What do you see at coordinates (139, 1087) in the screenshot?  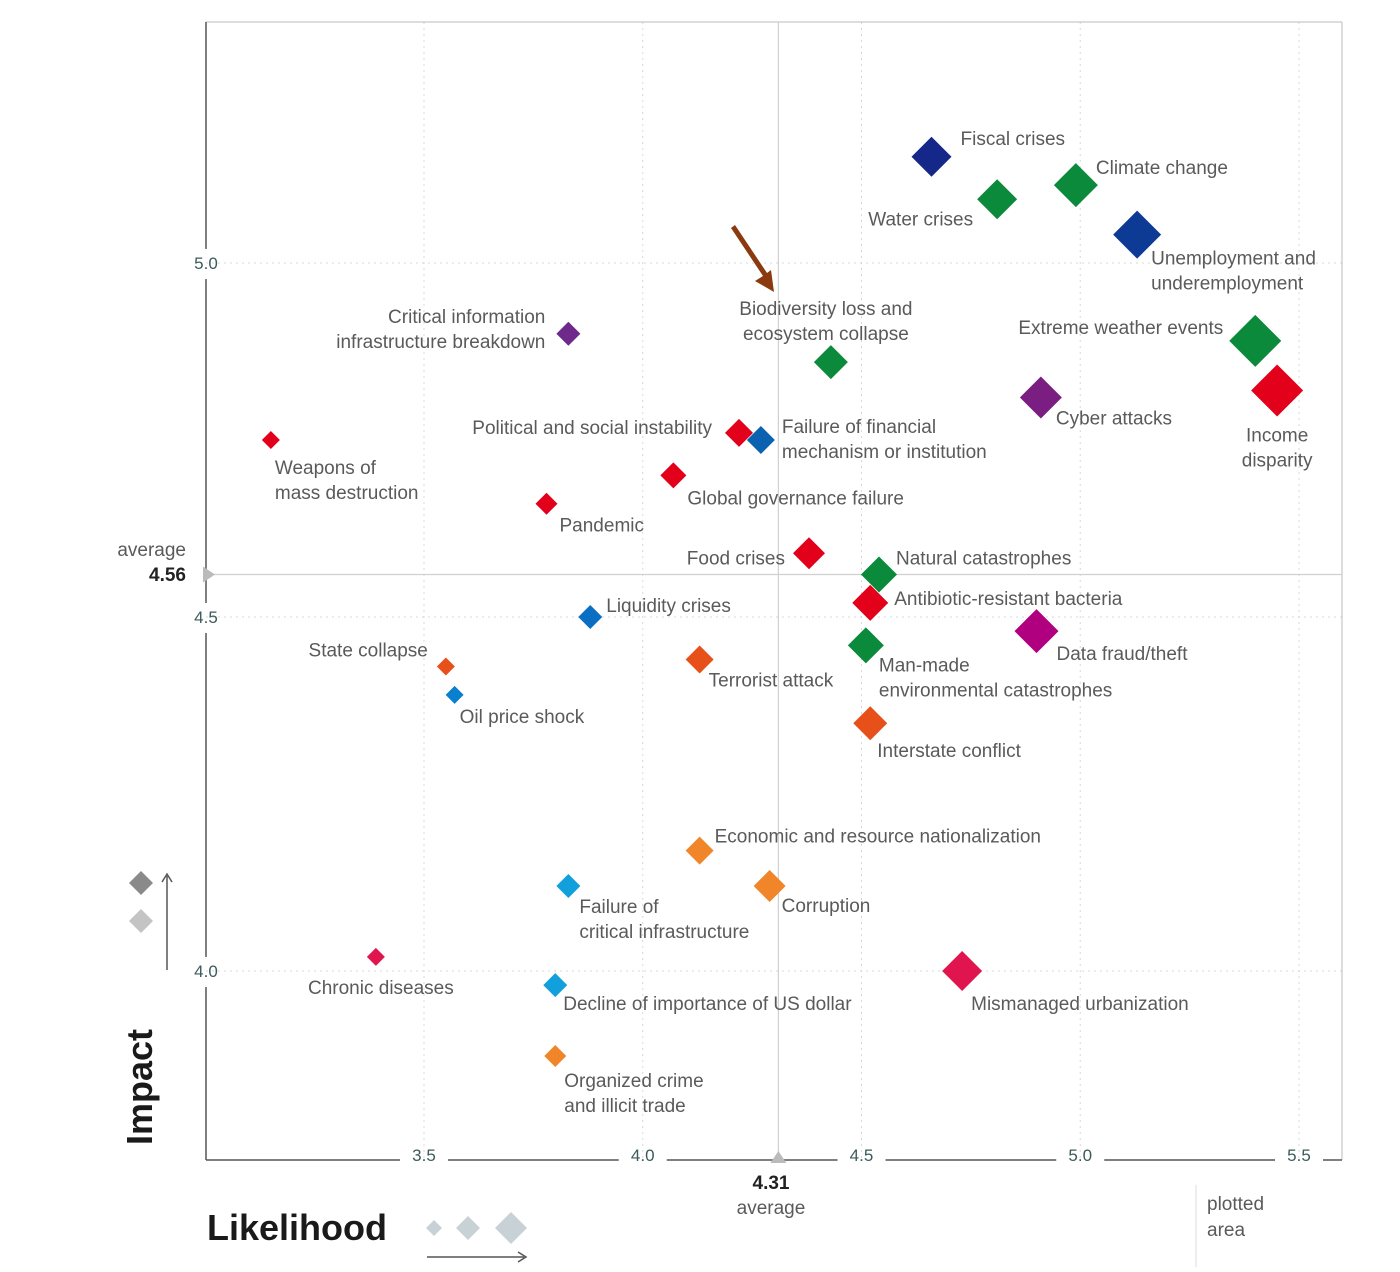 I see `y-axis-title: Impact` at bounding box center [139, 1087].